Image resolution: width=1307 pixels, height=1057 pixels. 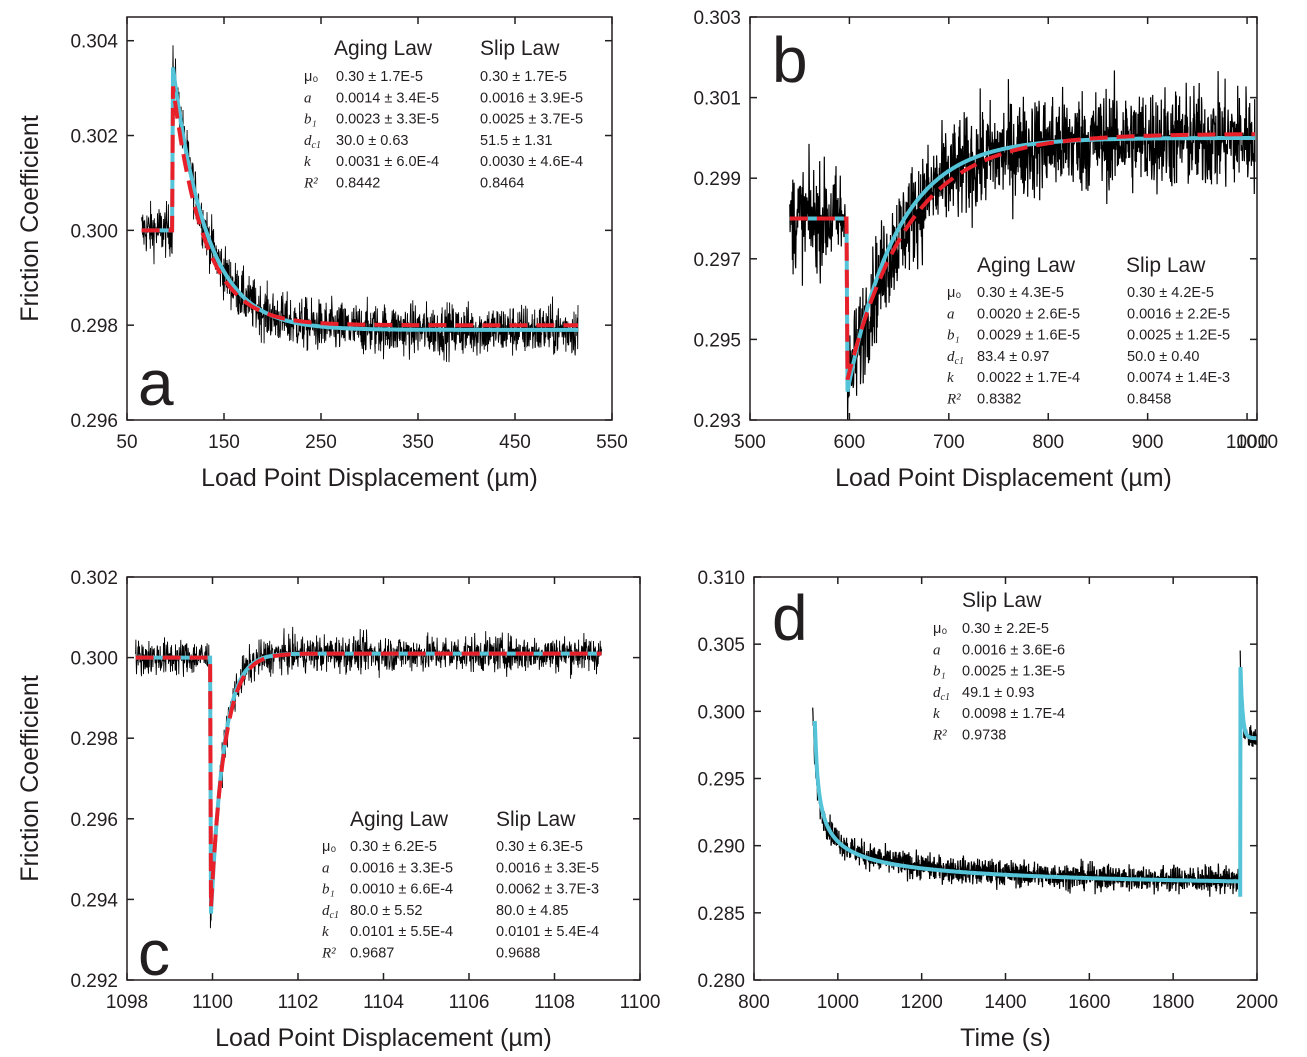 What do you see at coordinates (127, 1002) in the screenshot?
I see `x-tick-label: 1098` at bounding box center [127, 1002].